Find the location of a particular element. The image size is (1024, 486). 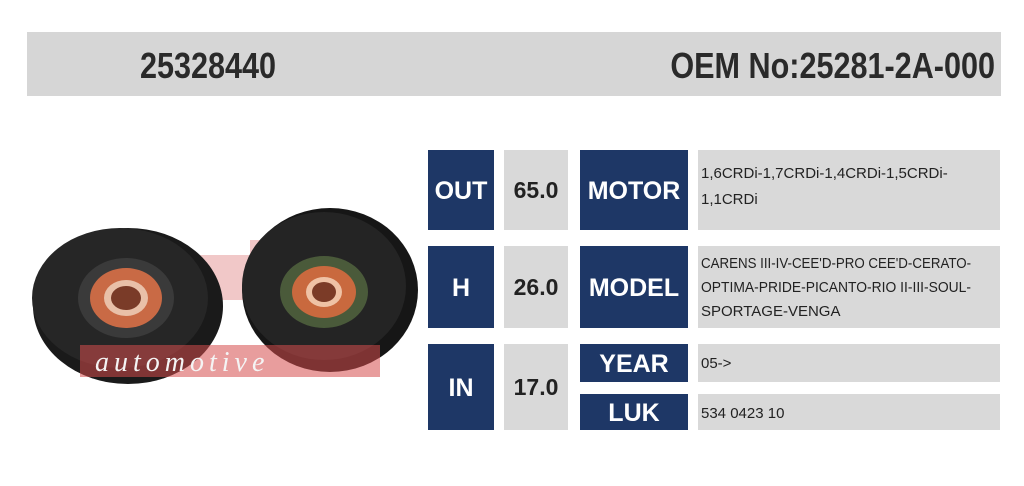

info-text: 1,1CRDi is located at coordinates (729, 199).